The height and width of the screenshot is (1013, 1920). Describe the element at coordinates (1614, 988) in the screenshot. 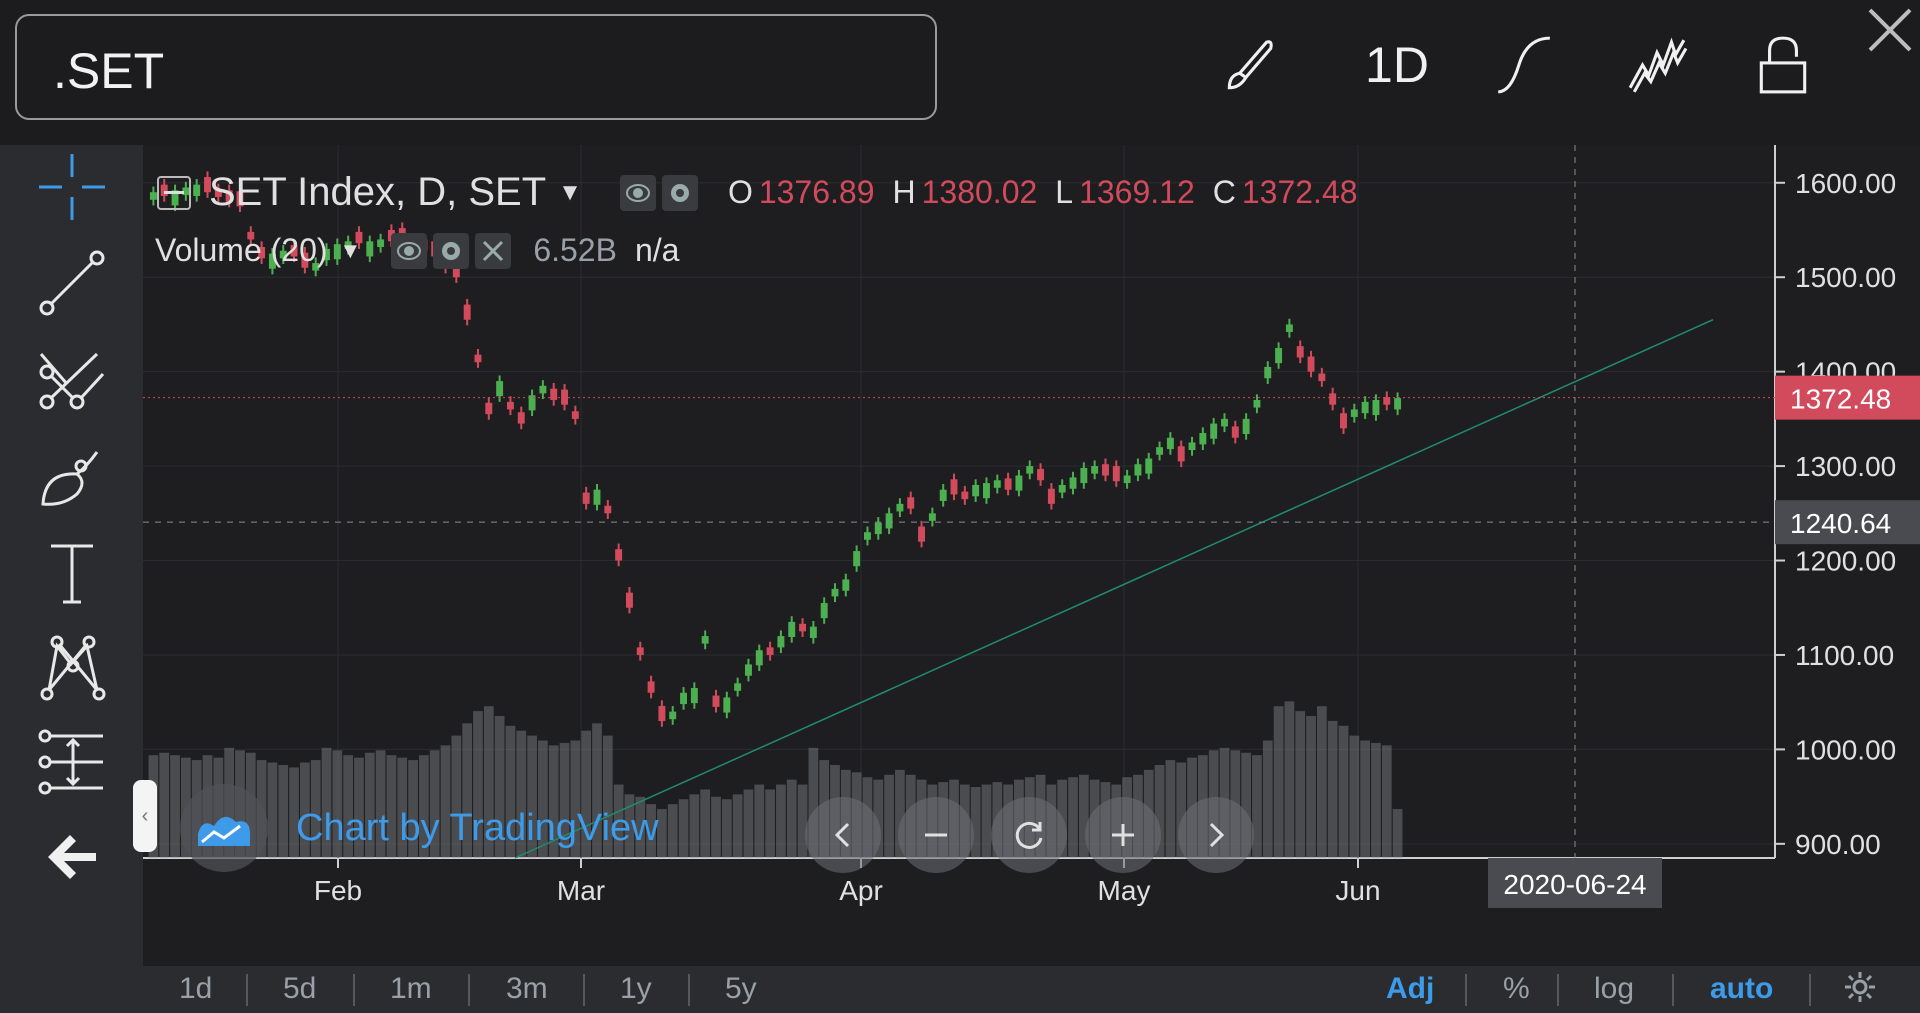

I see `log-toggle: log` at that location.